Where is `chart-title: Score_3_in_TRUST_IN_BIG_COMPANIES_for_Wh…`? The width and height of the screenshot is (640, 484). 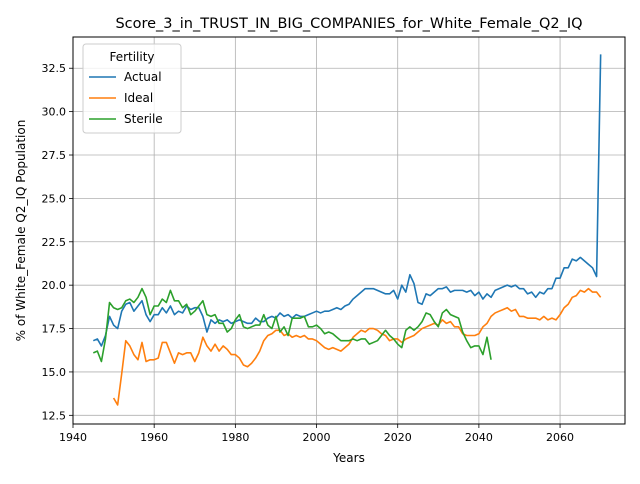 chart-title: Score_3_in_TRUST_IN_BIG_COMPANIES_for_Wh… is located at coordinates (348, 24).